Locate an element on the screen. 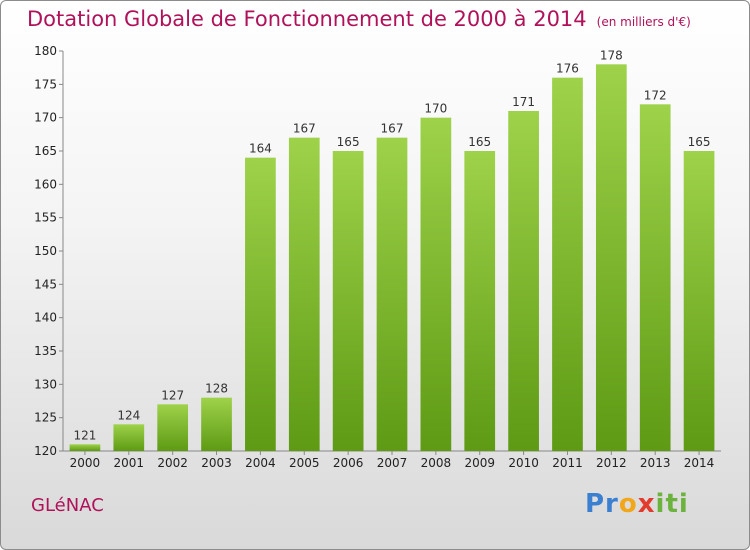 This screenshot has height=550, width=750. x-tick-label: 2000 is located at coordinates (85, 463).